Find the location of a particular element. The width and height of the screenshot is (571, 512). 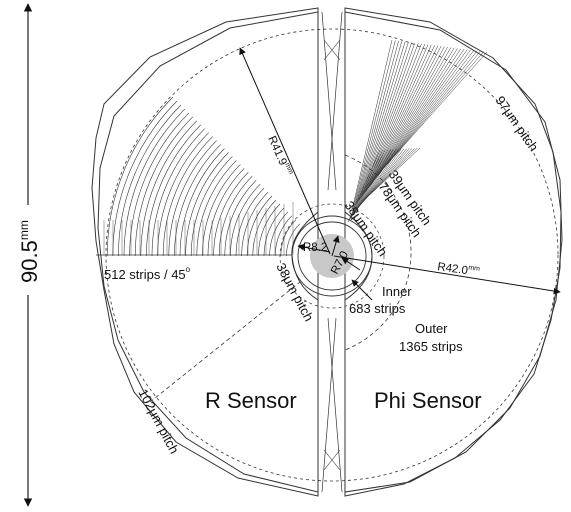

pitch-97-label: 97μm pitch is located at coordinates (517, 123).